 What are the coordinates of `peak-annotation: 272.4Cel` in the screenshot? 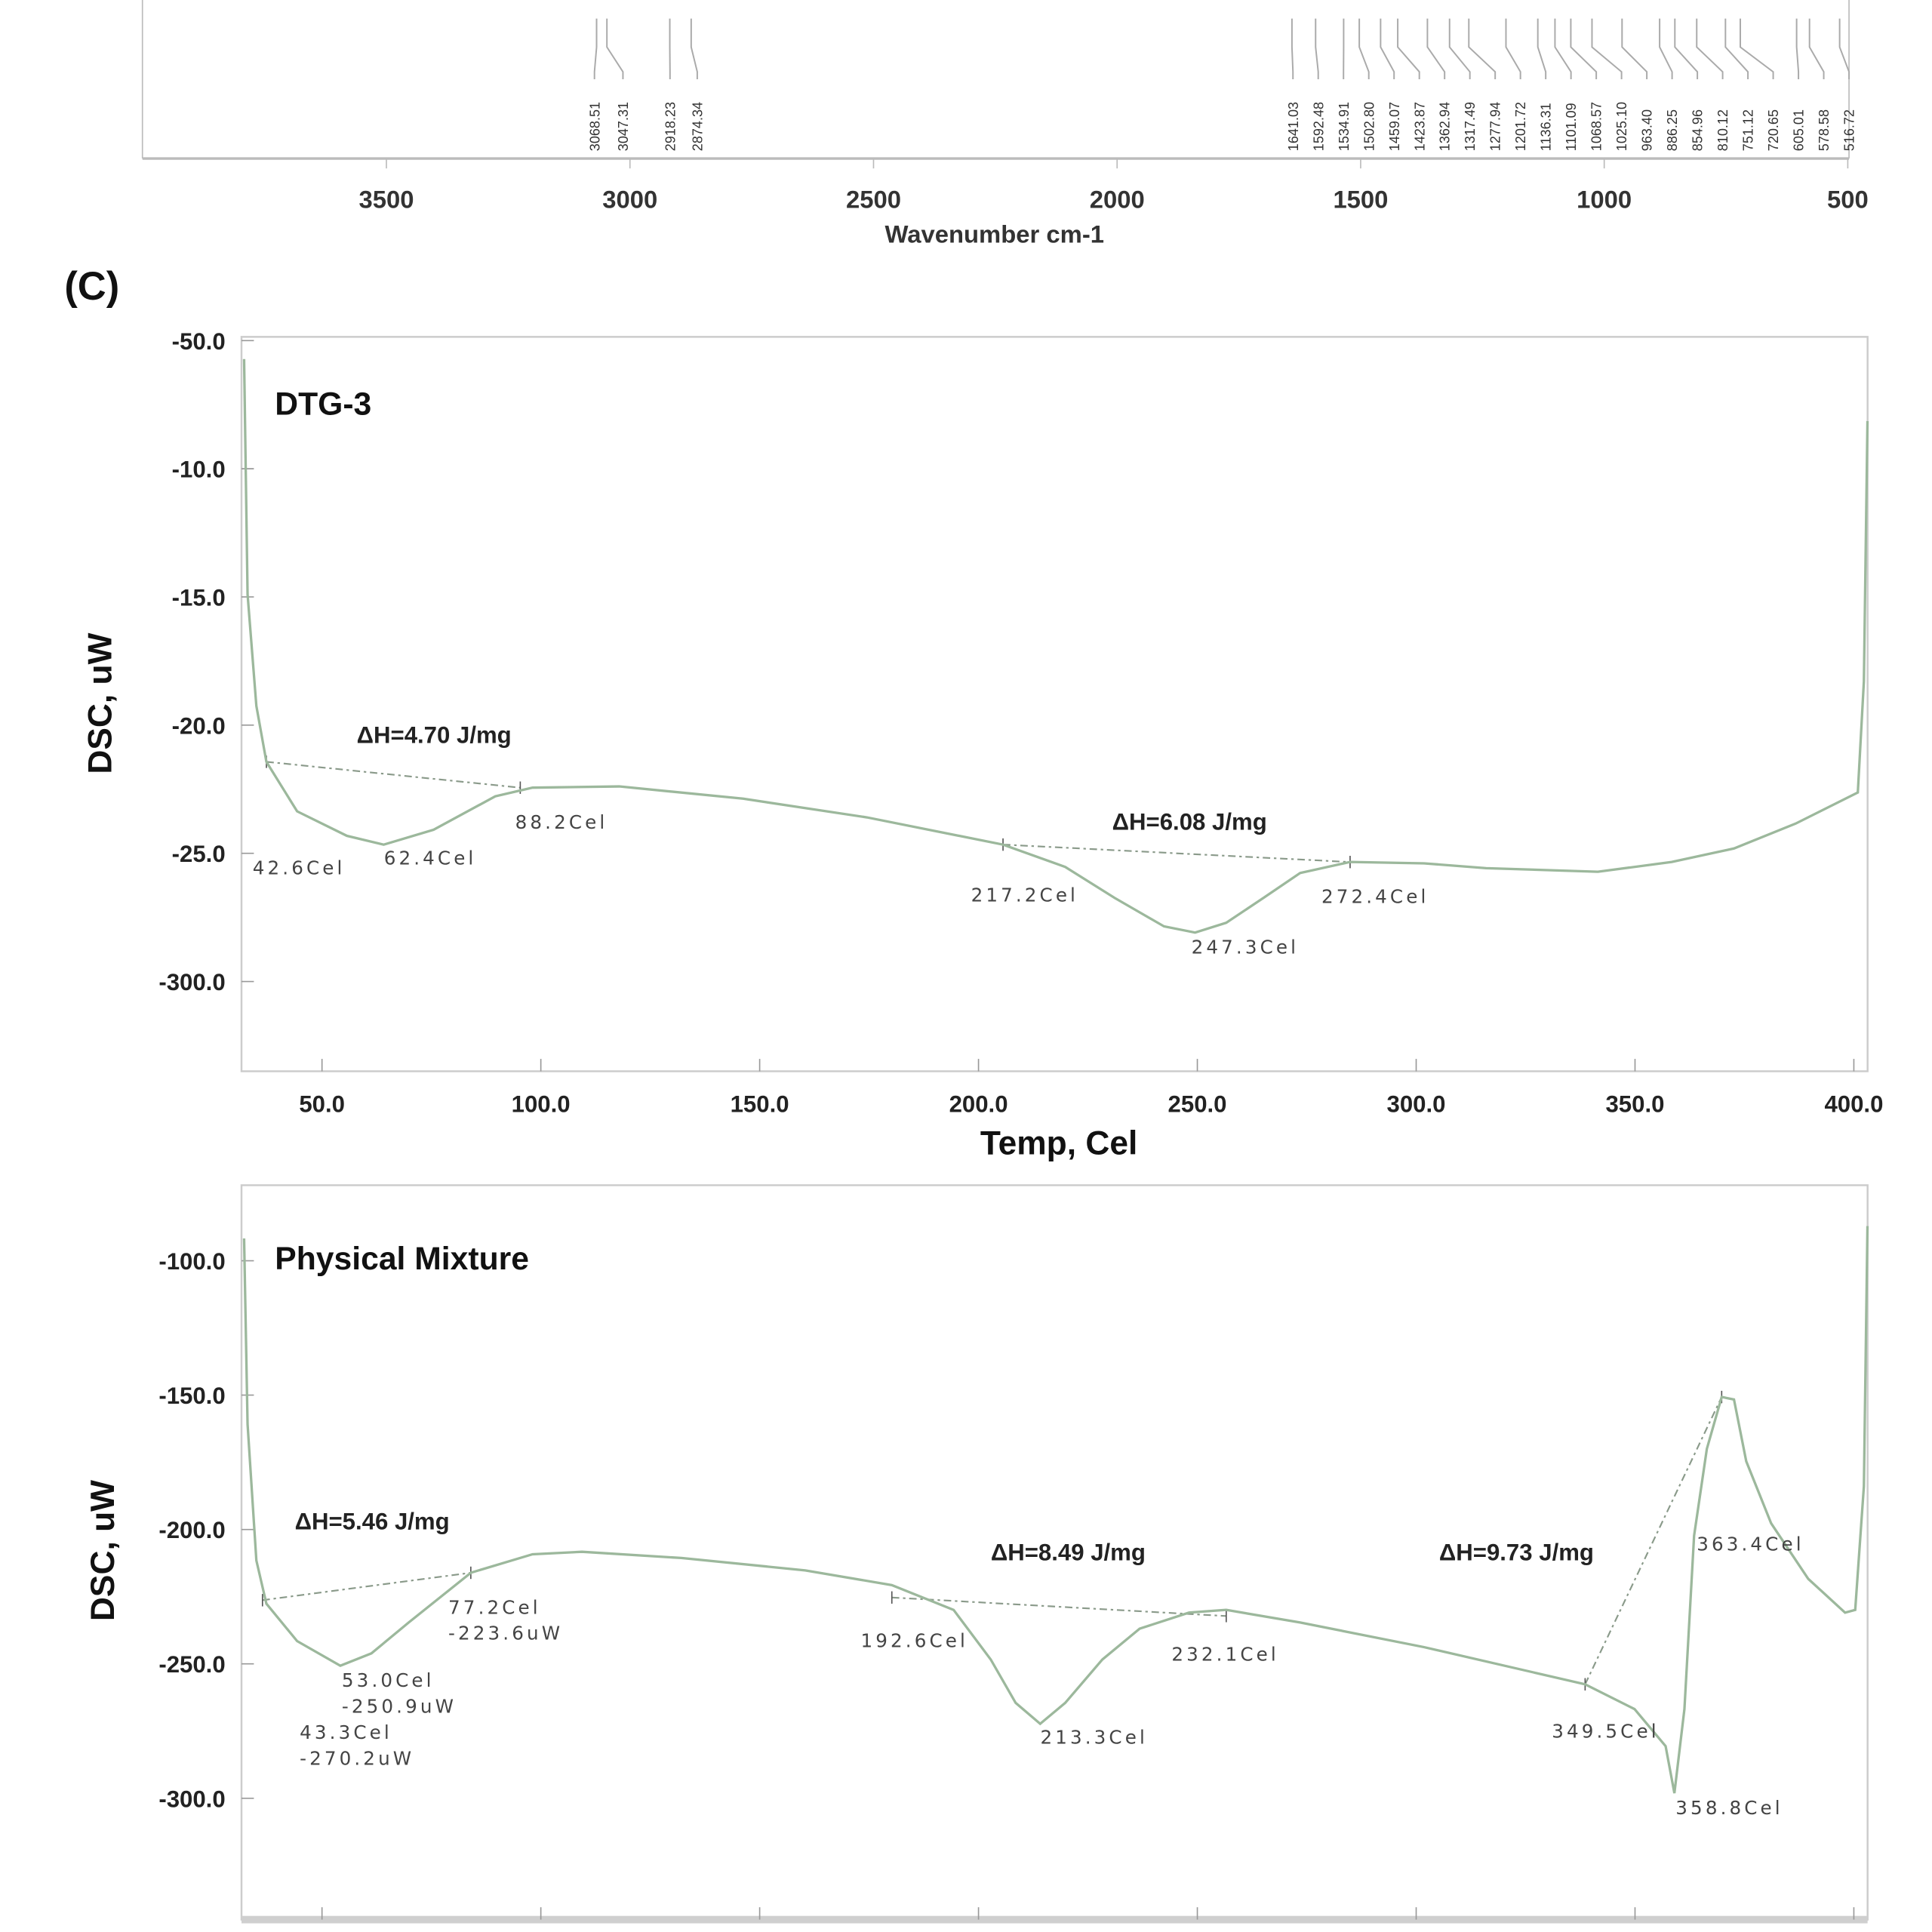 It's located at (1375, 896).